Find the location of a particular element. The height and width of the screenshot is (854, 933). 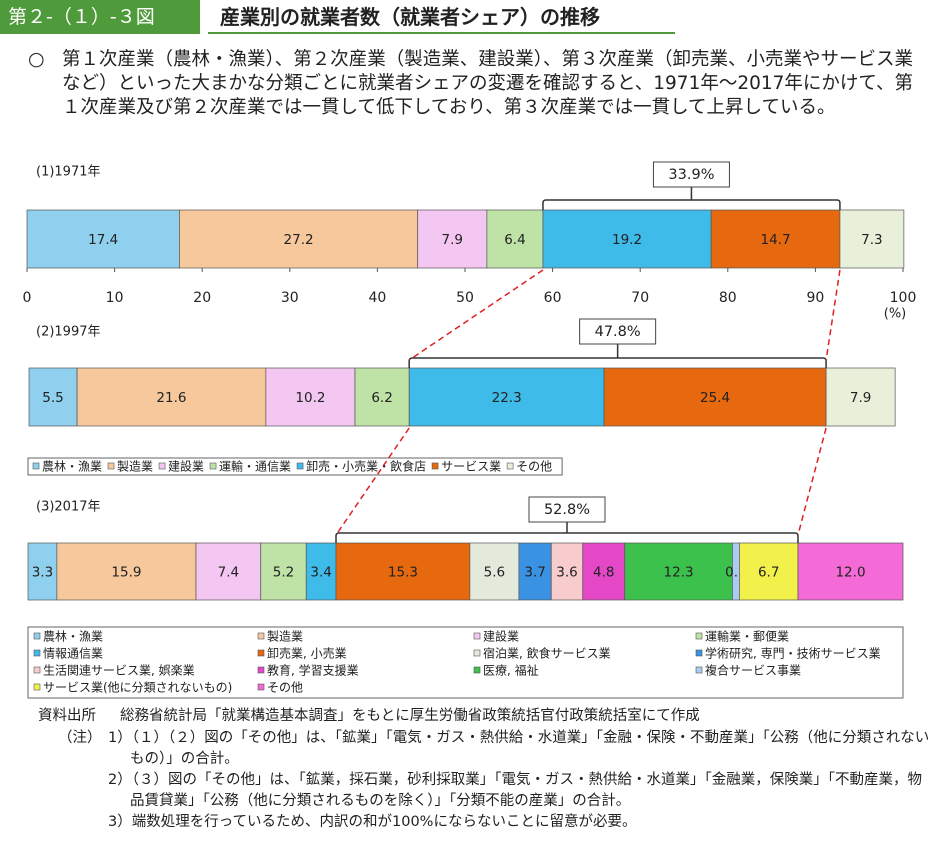

value-label: 6.7 is located at coordinates (768, 573).